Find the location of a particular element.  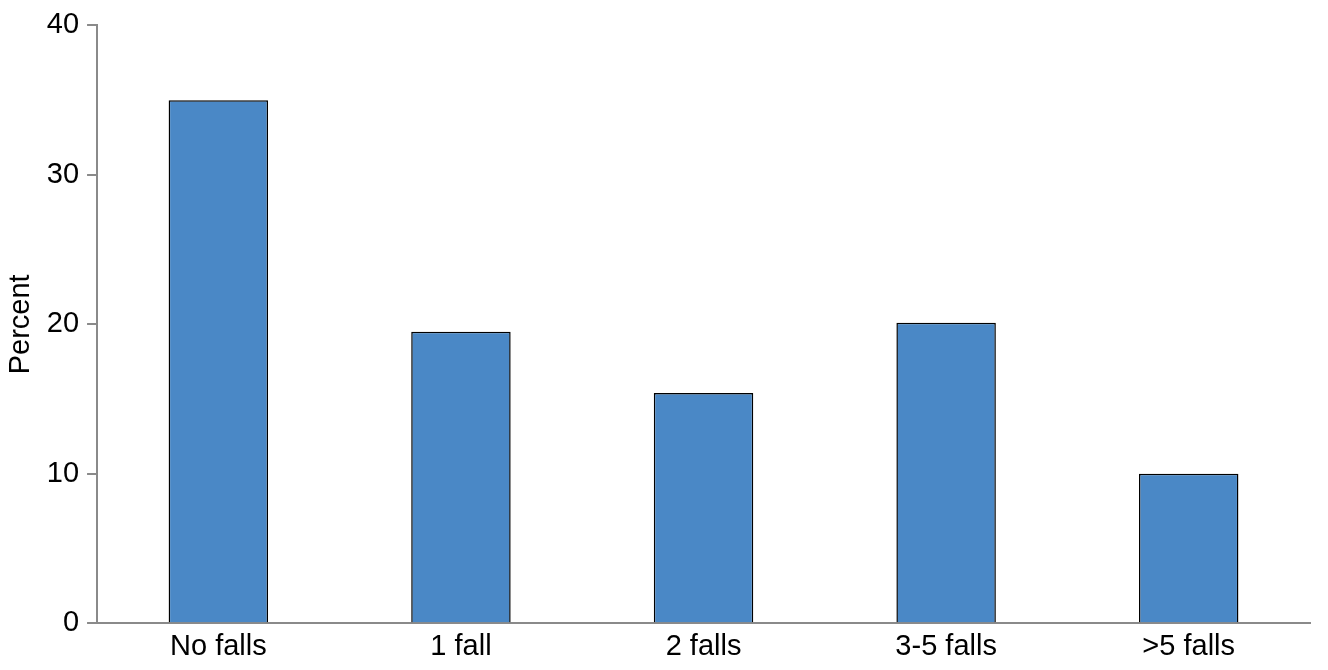

x-tick-label: 3-5 falls is located at coordinates (946, 644).